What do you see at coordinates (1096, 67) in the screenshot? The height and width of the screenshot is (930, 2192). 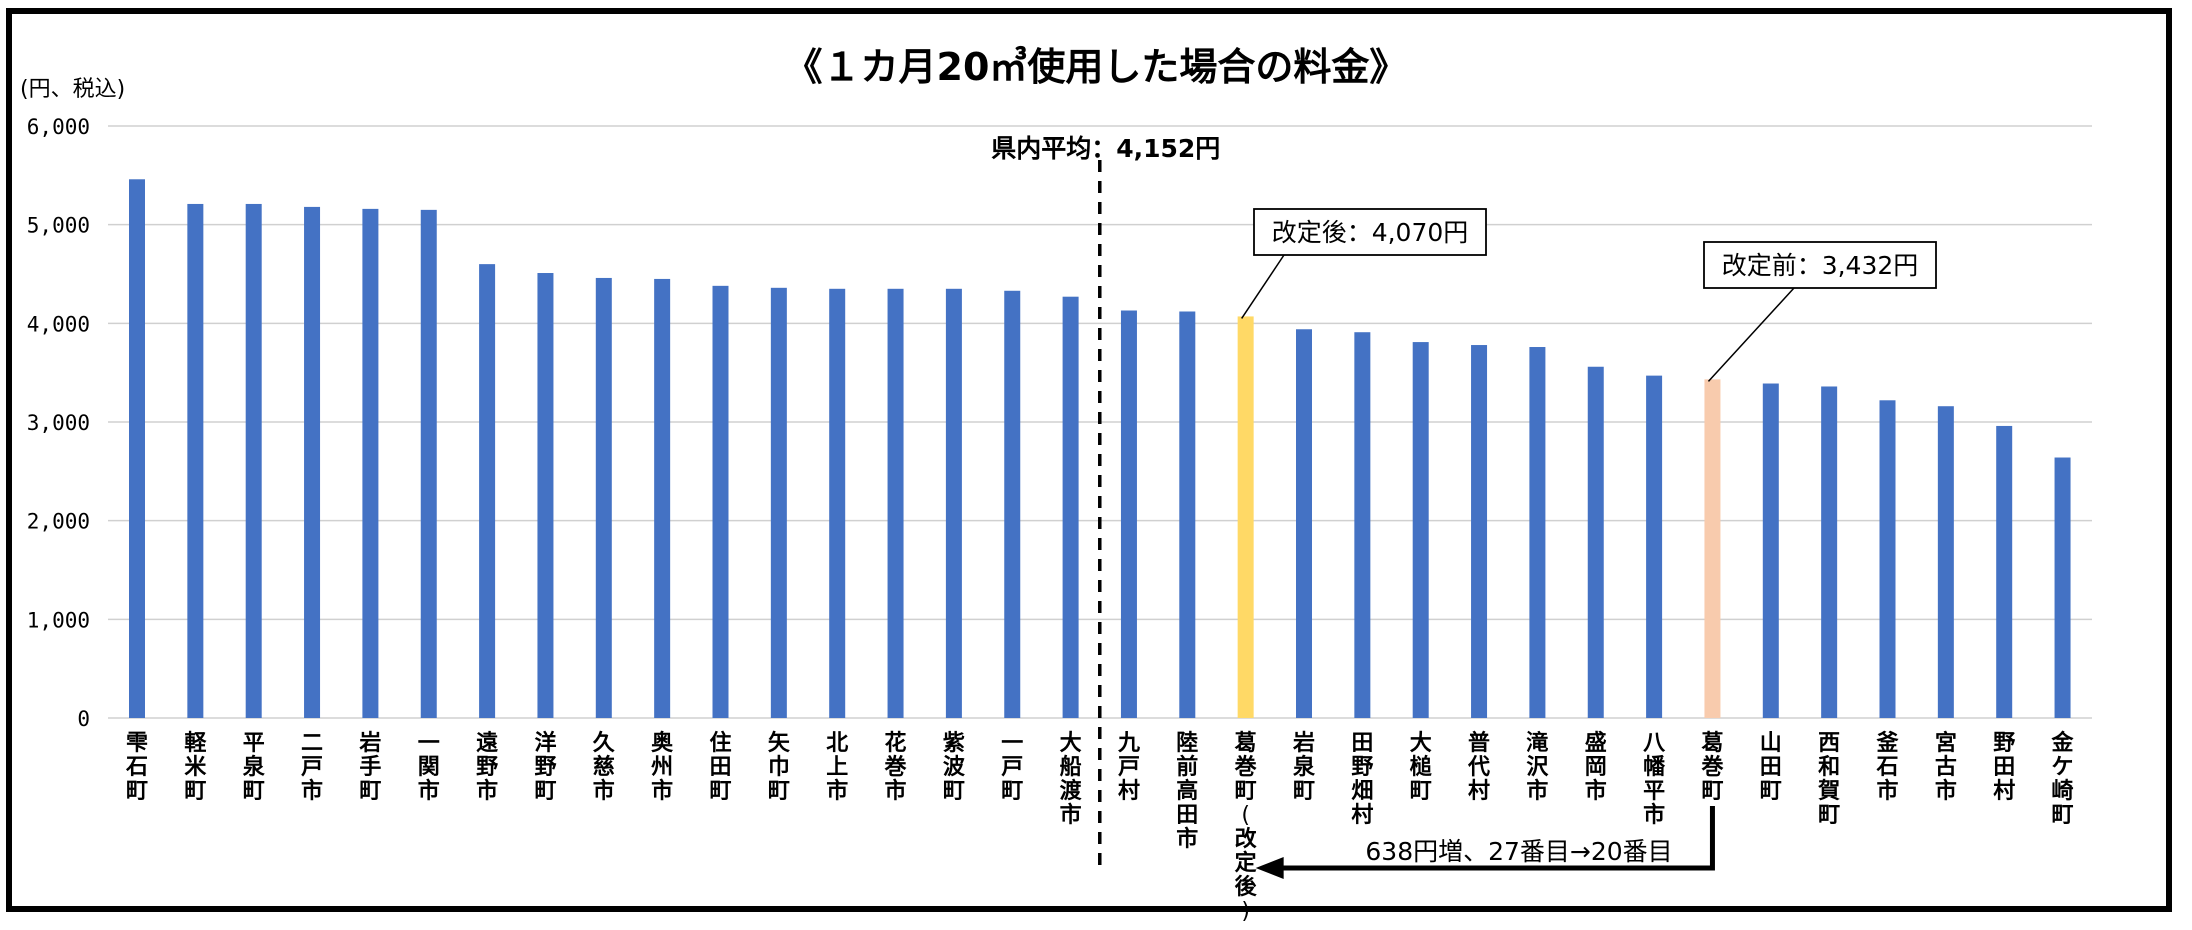 I see `chart-title: 《１カ月20㎥使用した場合の料金》` at bounding box center [1096, 67].